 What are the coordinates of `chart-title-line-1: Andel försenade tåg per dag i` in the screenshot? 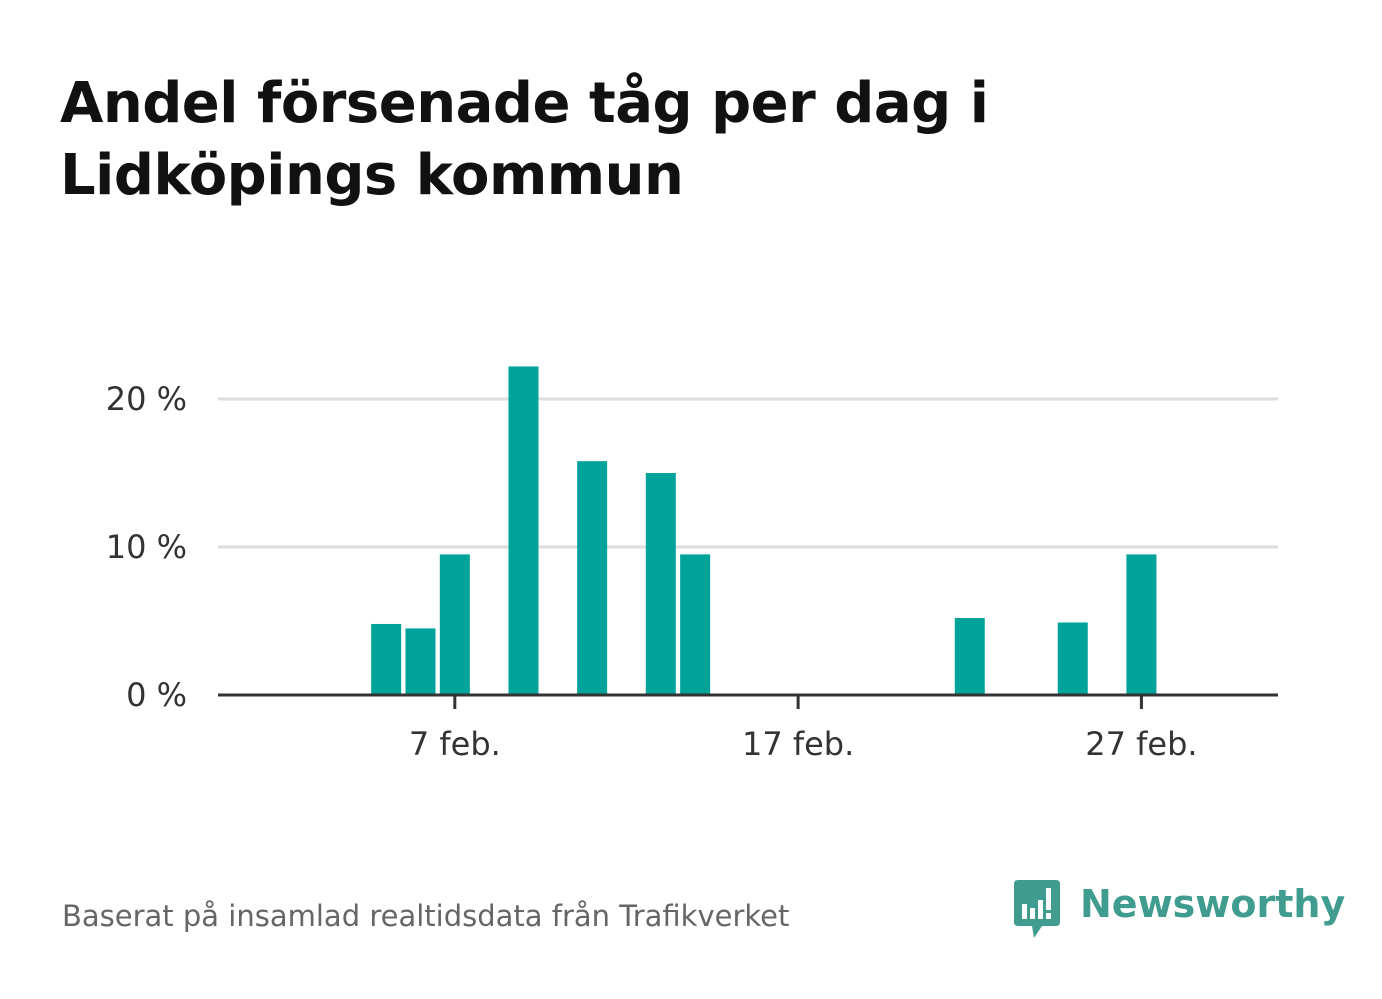 It's located at (524, 103).